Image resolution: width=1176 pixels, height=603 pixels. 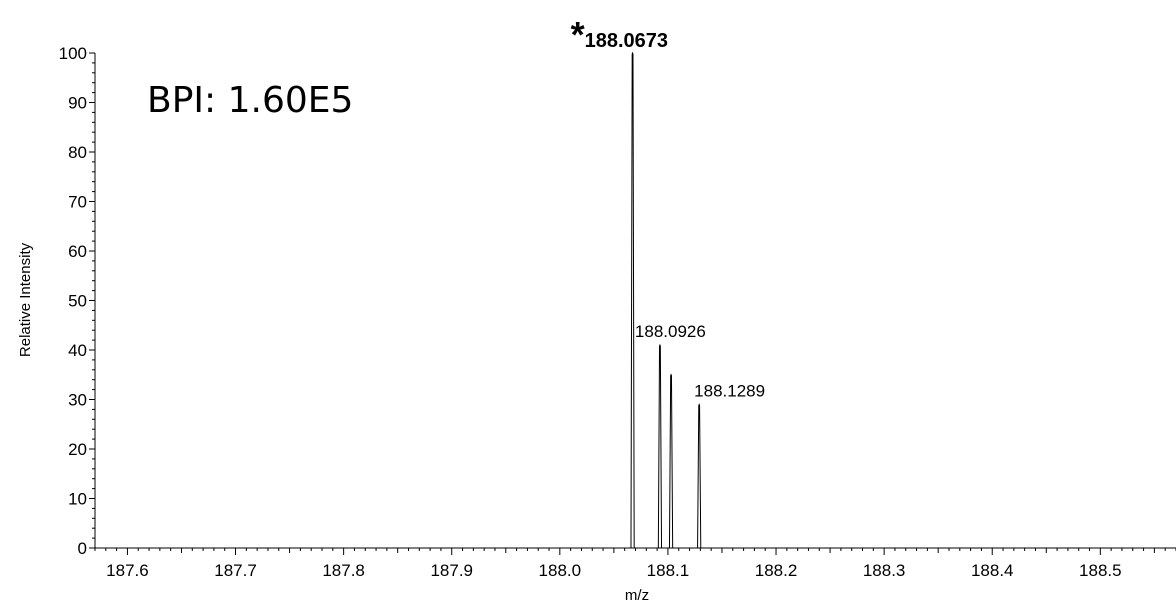 I want to click on x-tick-label: 188.3, so click(x=884, y=570).